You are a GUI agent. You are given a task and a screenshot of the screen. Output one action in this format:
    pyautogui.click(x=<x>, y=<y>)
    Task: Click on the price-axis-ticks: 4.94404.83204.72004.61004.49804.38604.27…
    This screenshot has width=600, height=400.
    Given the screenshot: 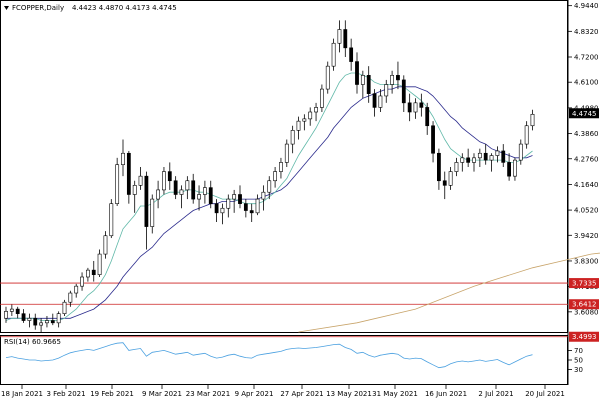 What is the action you would take?
    pyautogui.click(x=583, y=159)
    